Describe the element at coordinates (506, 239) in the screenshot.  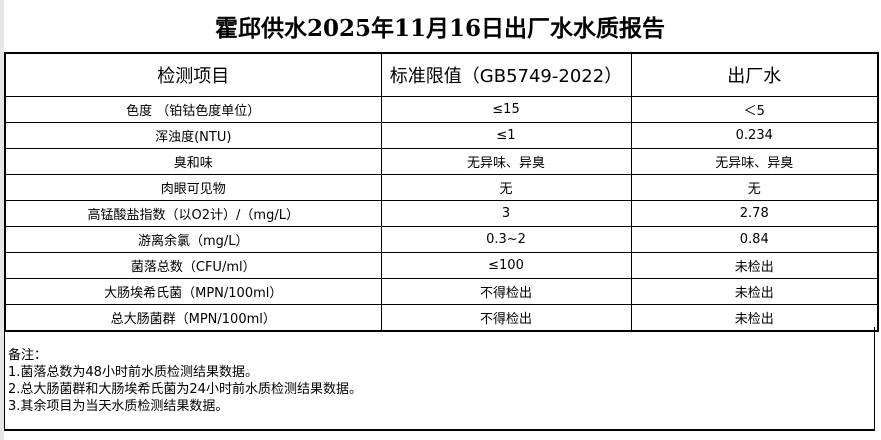
I see `cell-limit: 0.3~2` at that location.